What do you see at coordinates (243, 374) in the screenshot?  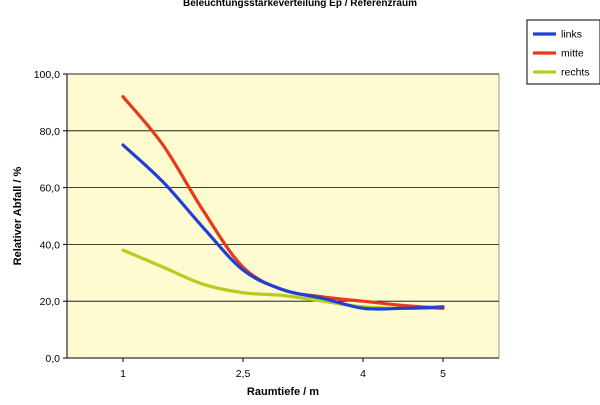 I see `x-tick-label: 2,5` at bounding box center [243, 374].